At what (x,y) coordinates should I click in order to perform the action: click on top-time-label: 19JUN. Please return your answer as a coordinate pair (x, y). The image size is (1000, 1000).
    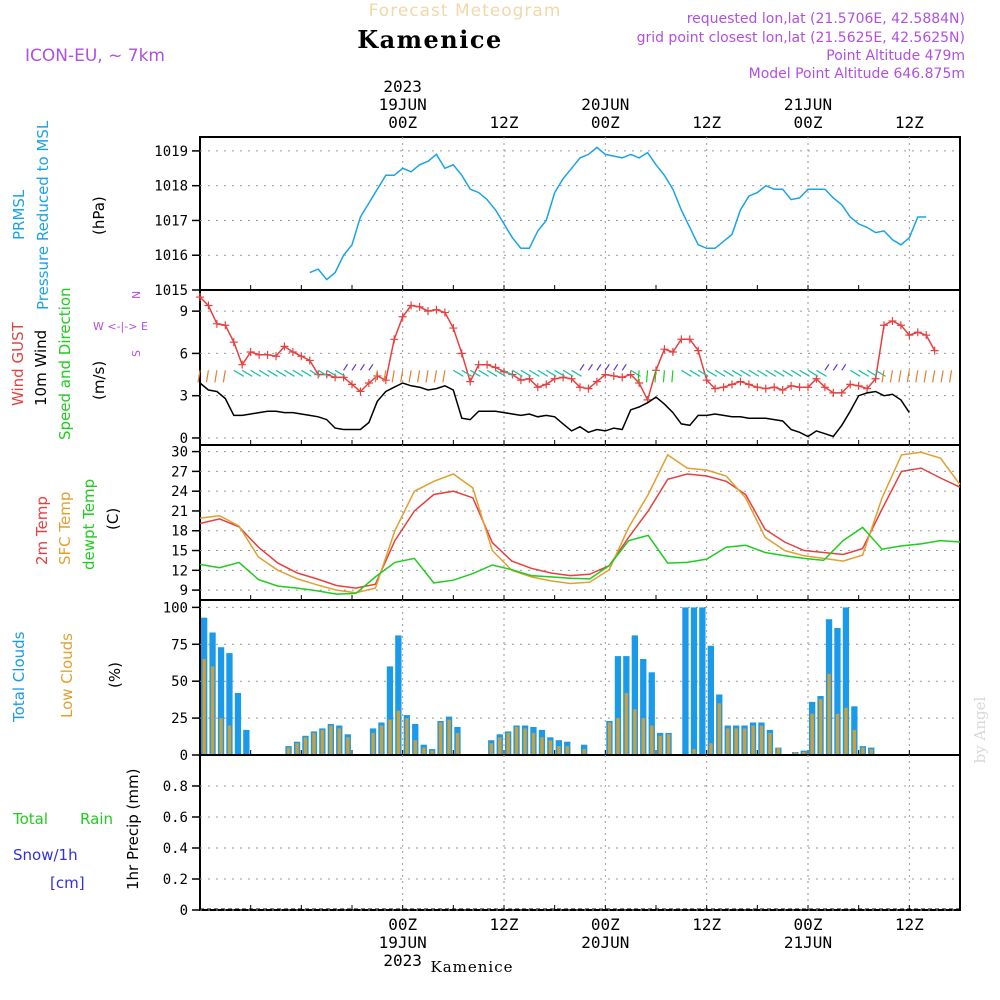
    Looking at the image, I should click on (403, 104).